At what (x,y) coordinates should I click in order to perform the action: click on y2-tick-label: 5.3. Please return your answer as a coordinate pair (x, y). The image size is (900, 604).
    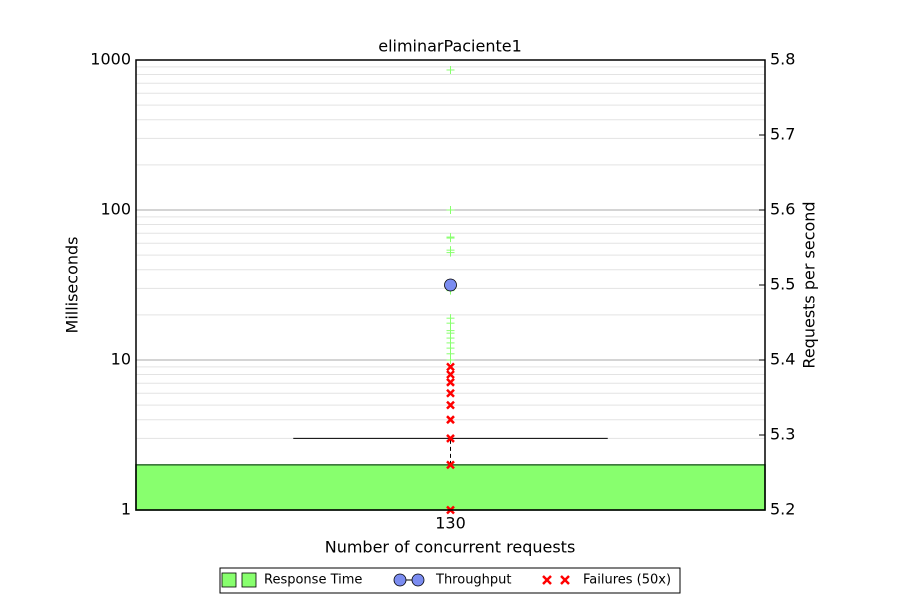
    Looking at the image, I should click on (782, 434).